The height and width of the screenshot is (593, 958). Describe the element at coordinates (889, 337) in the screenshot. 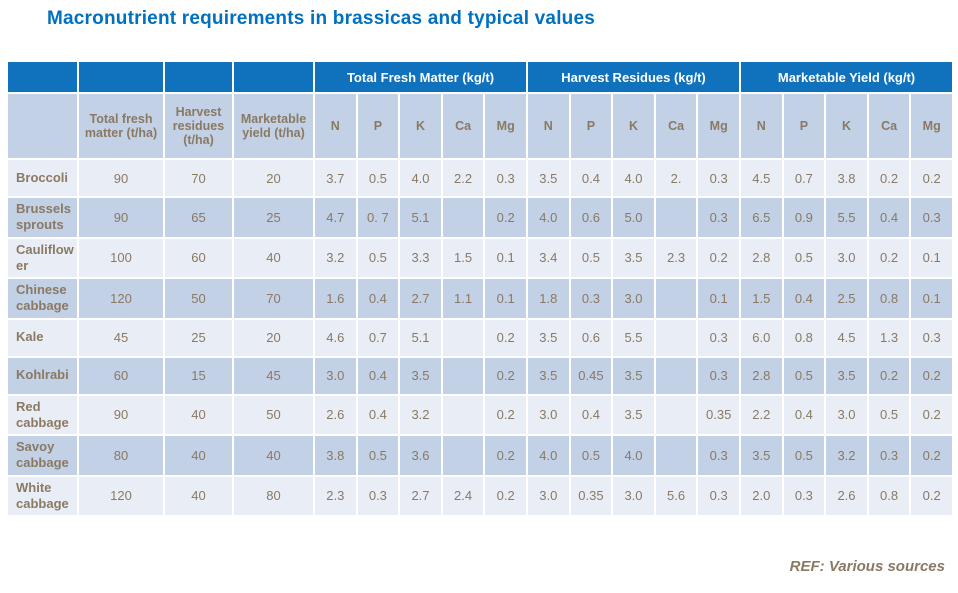

I see `table-cell: 1.3` at that location.